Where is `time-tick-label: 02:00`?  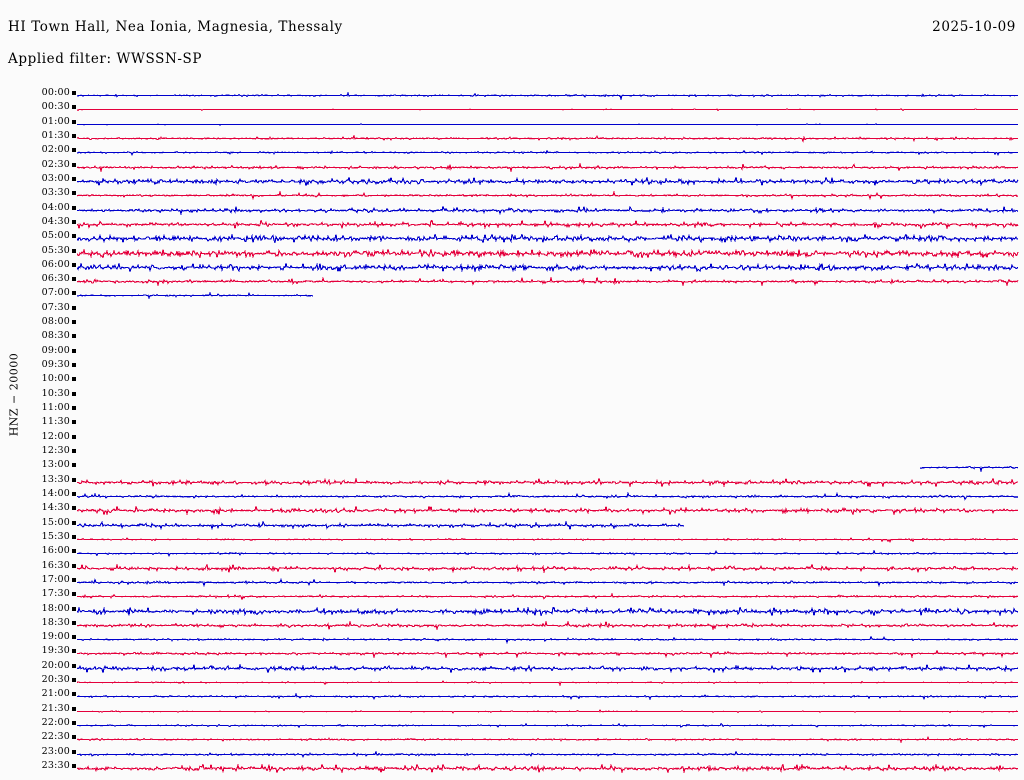 time-tick-label: 02:00 is located at coordinates (55, 150).